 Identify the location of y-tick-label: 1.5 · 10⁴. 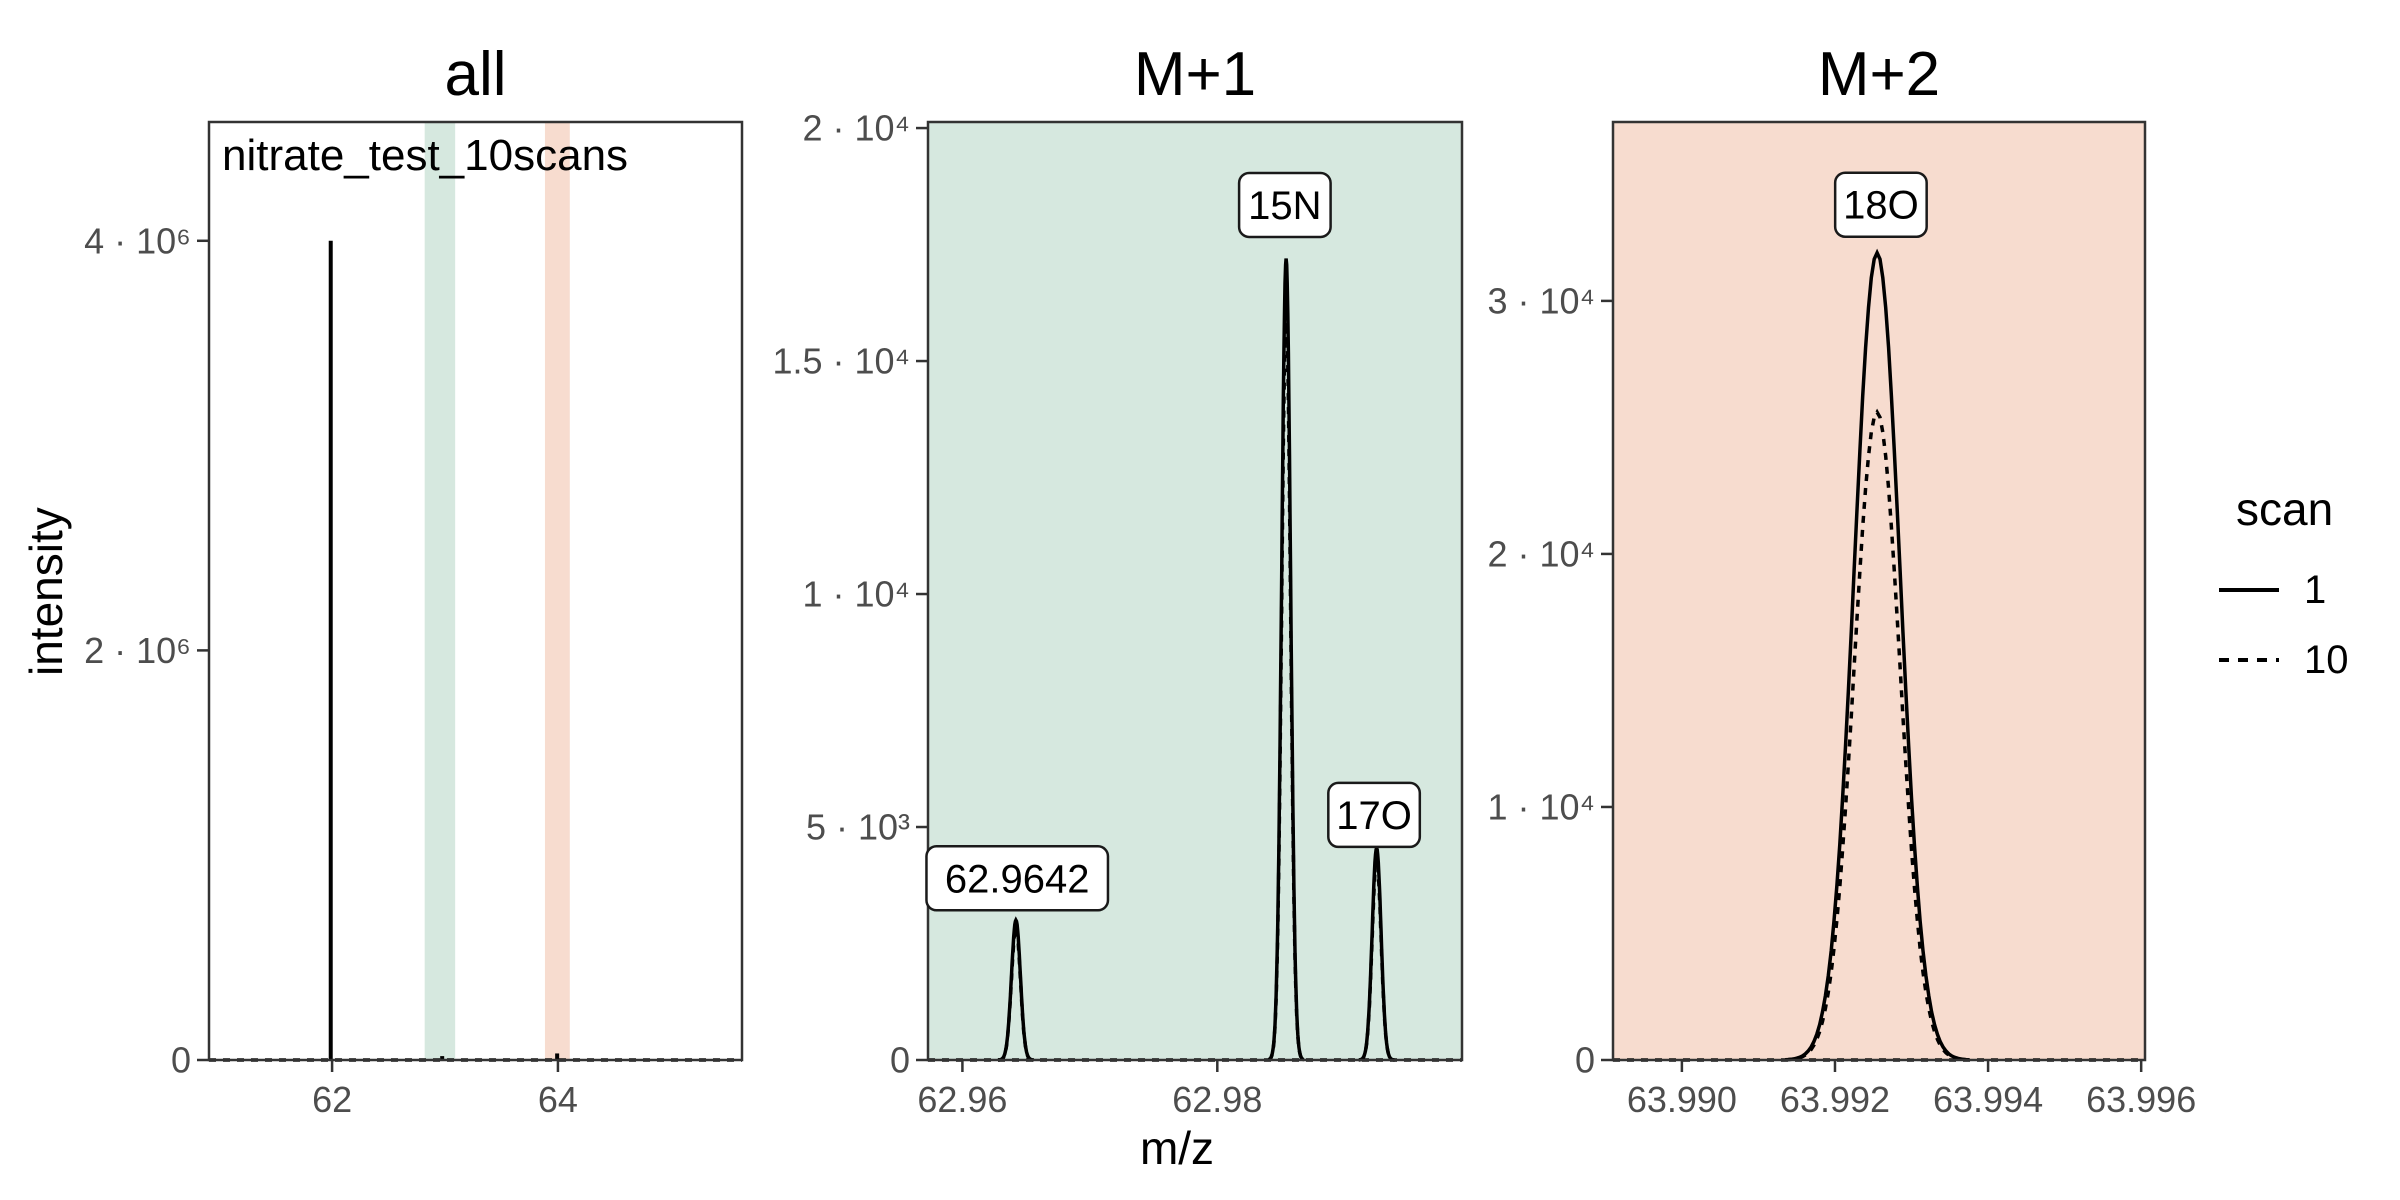
(841, 361).